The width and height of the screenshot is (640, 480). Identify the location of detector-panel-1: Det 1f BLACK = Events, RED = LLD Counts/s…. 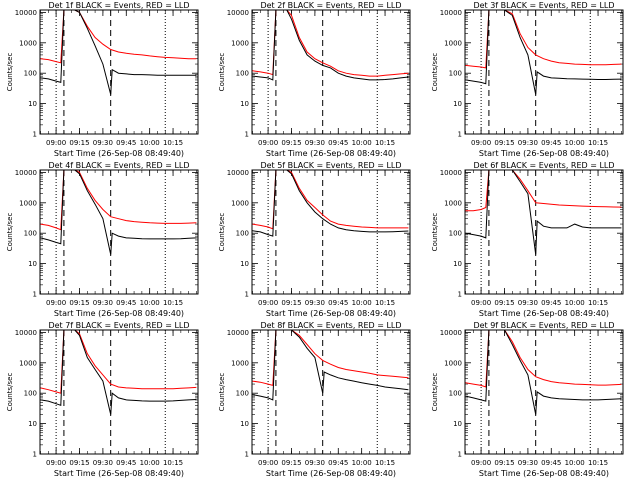
(102, 79).